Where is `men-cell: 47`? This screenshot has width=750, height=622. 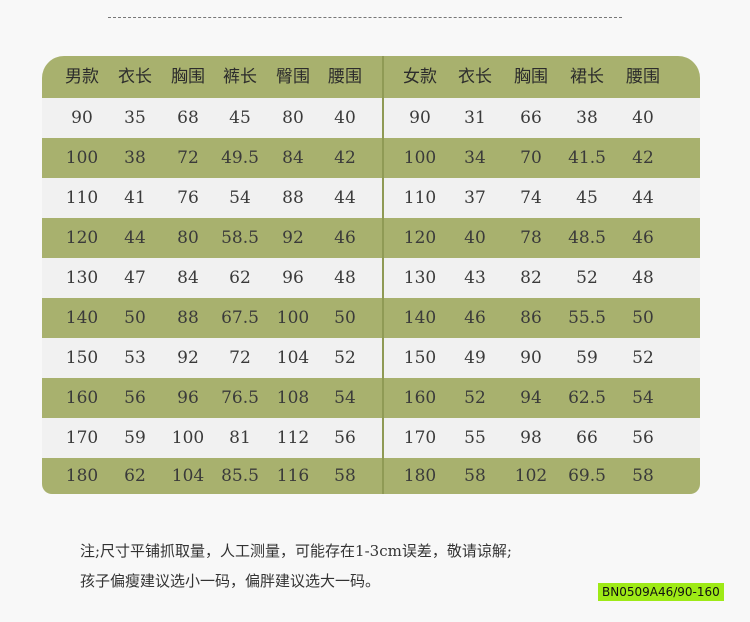
men-cell: 47 is located at coordinates (135, 278).